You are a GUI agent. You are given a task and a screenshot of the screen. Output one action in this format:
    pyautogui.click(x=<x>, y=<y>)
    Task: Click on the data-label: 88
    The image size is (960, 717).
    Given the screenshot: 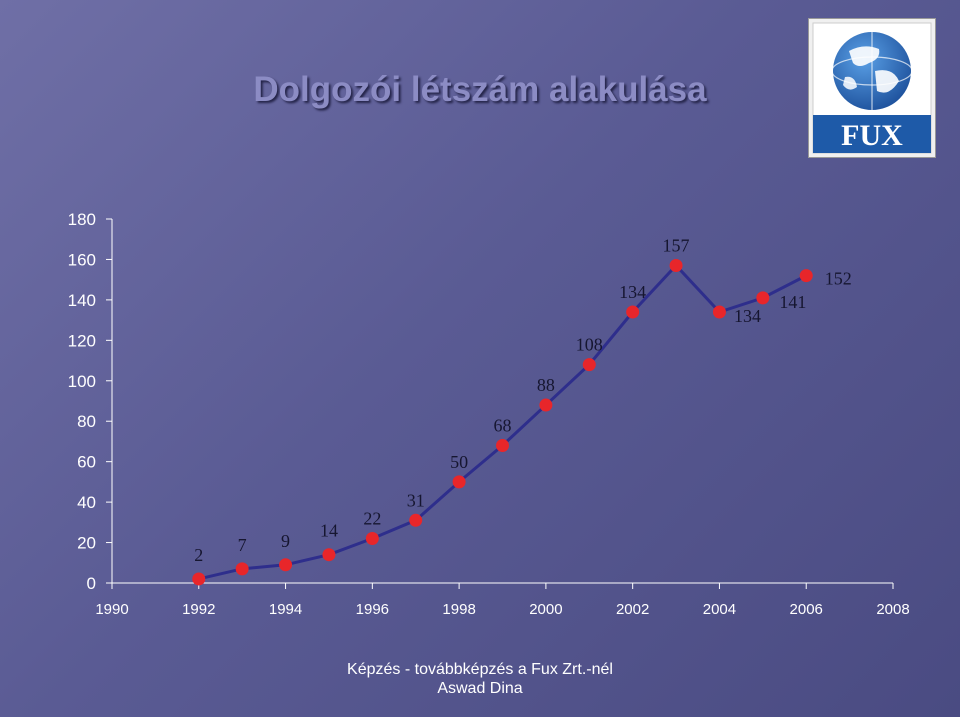 What is the action you would take?
    pyautogui.click(x=546, y=385)
    